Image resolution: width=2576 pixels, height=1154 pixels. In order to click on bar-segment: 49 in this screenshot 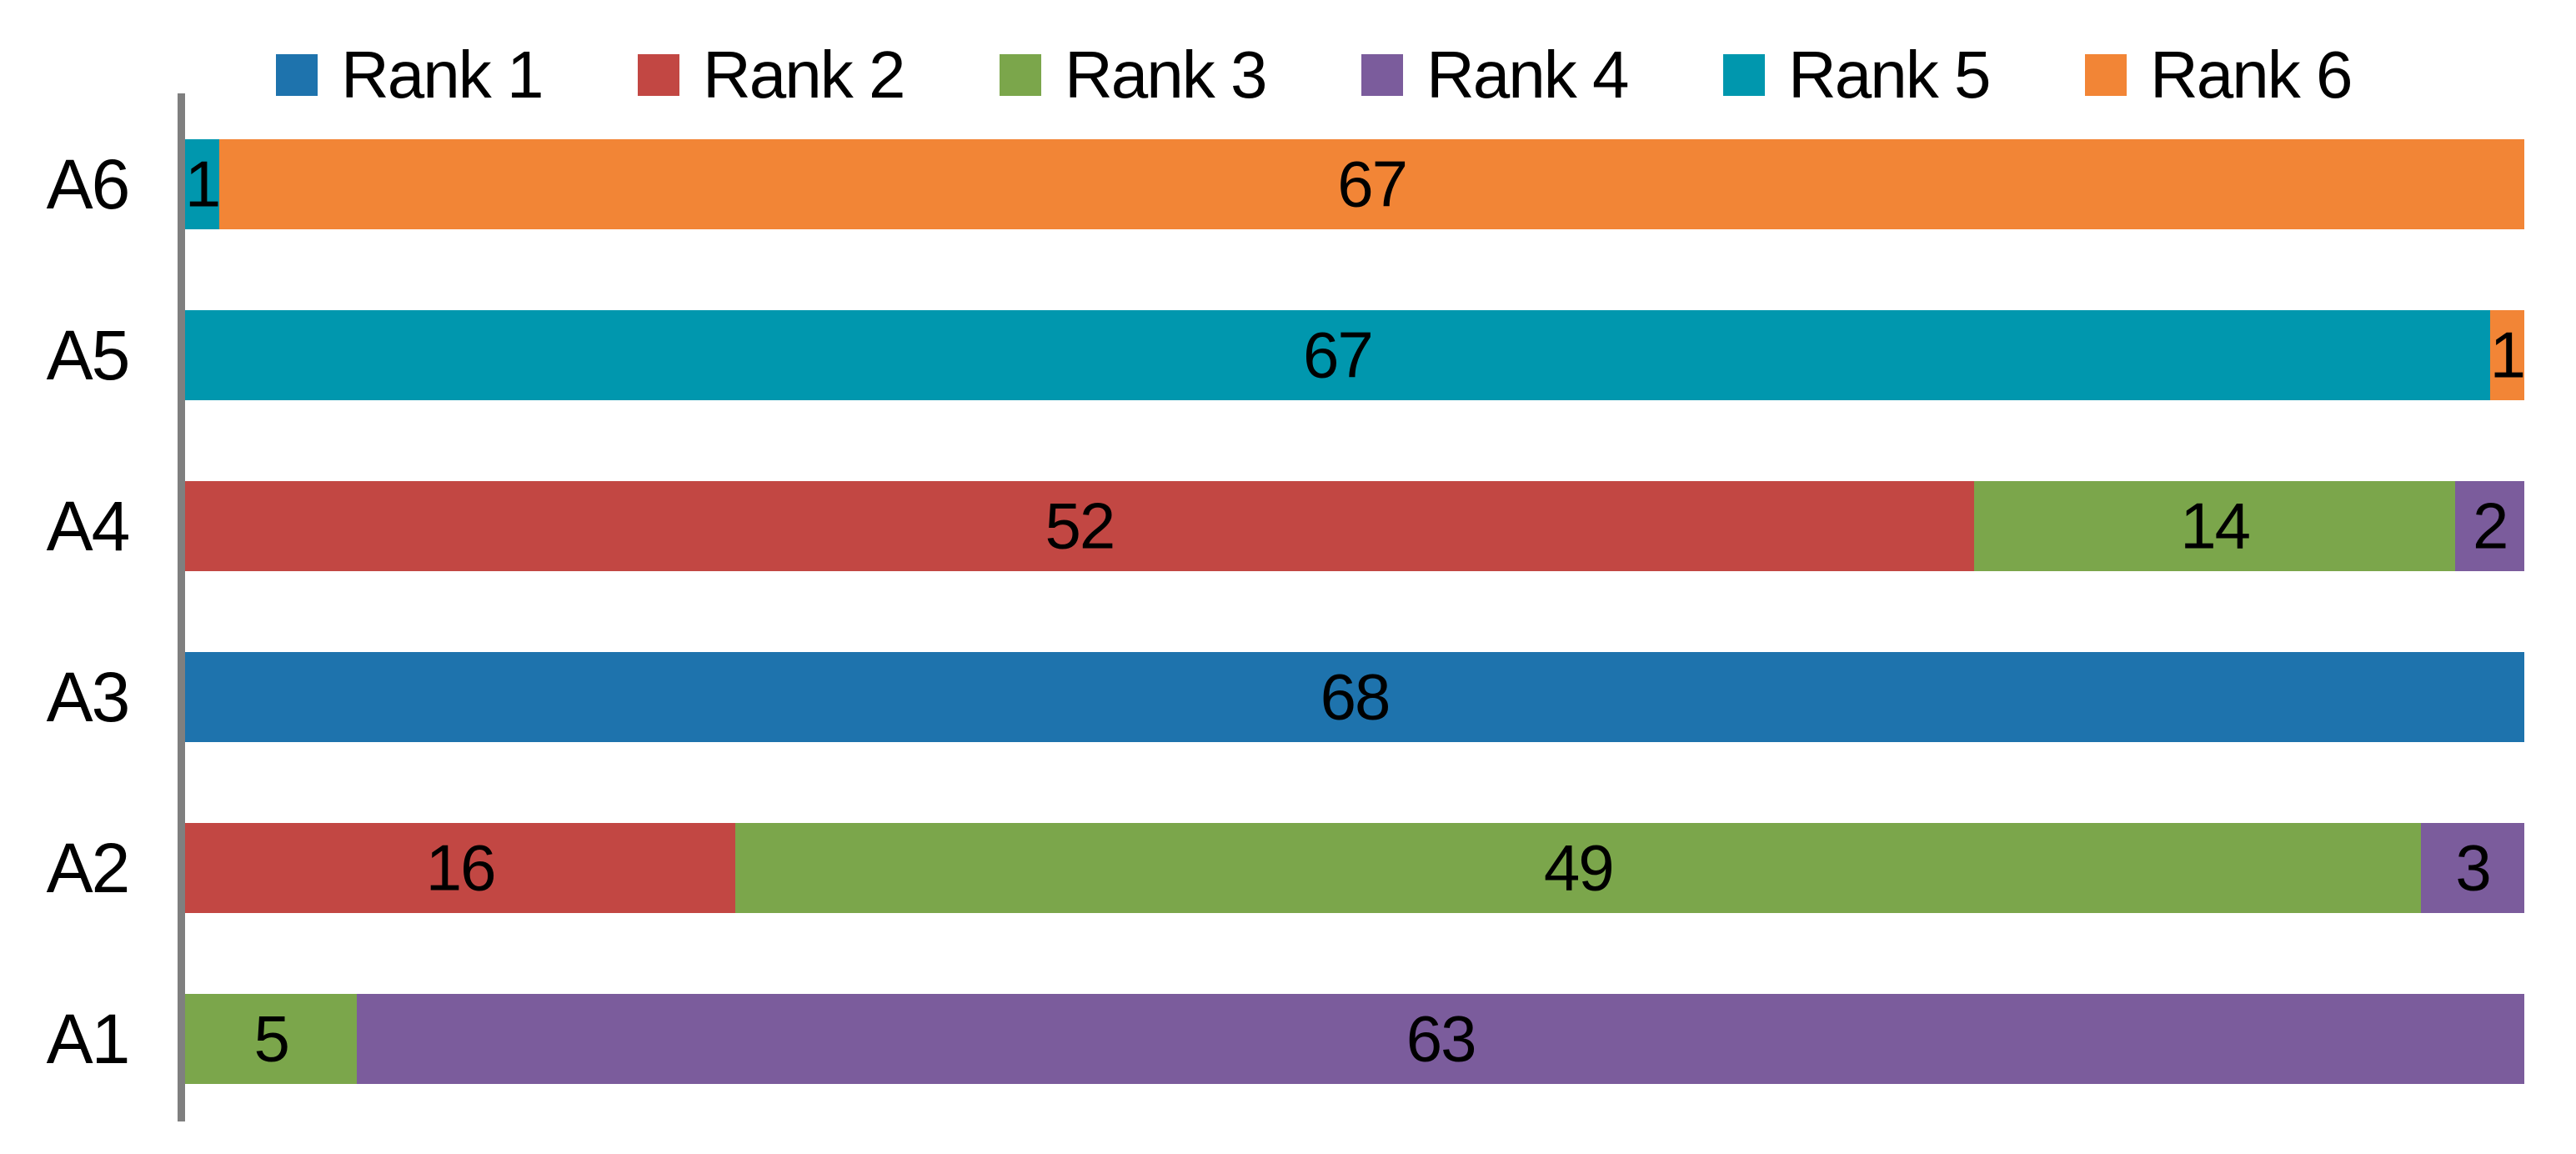, I will do `click(1578, 868)`.